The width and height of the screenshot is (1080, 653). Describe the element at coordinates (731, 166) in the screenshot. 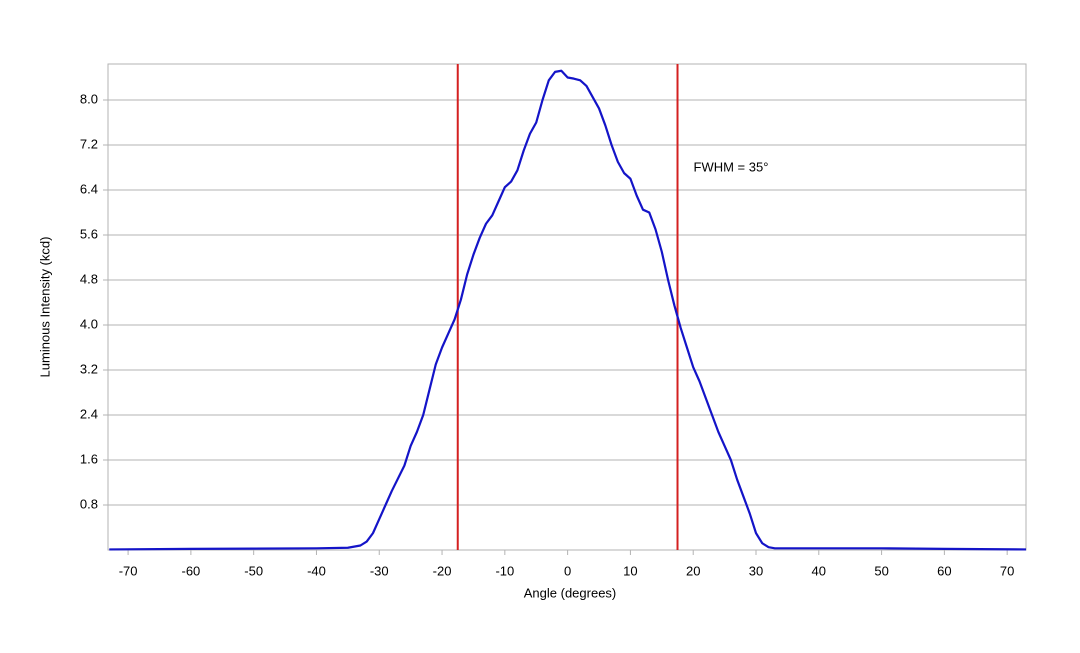

I see `annotation: FWHM = 35°` at that location.